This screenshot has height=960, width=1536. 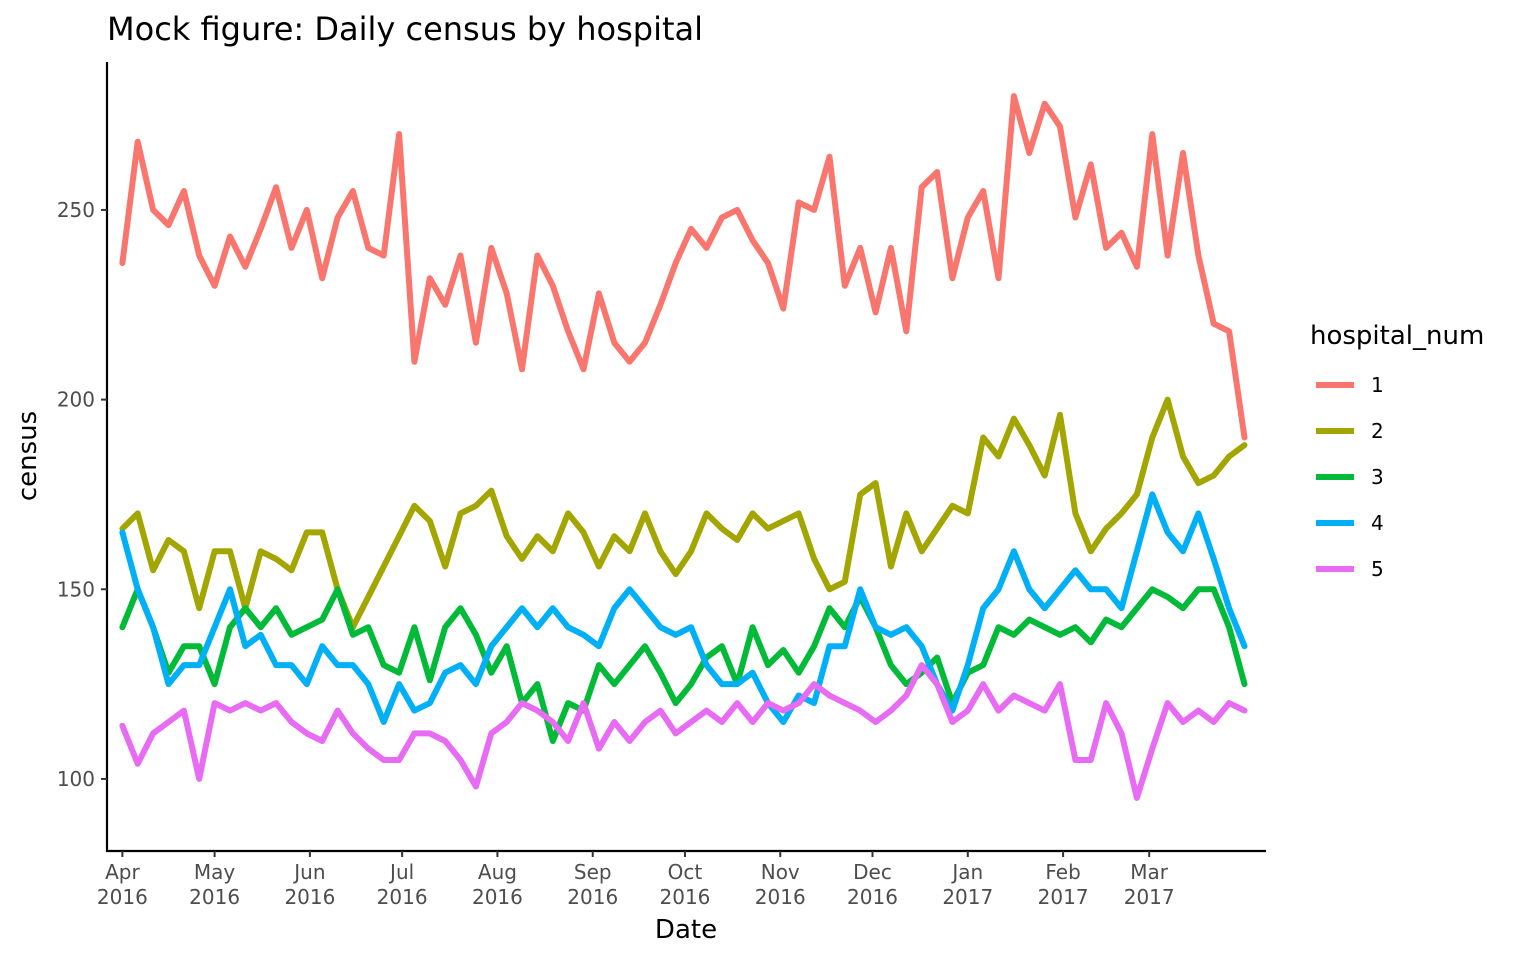 What do you see at coordinates (592, 884) in the screenshot?
I see `x-tick-label: Sep 2016` at bounding box center [592, 884].